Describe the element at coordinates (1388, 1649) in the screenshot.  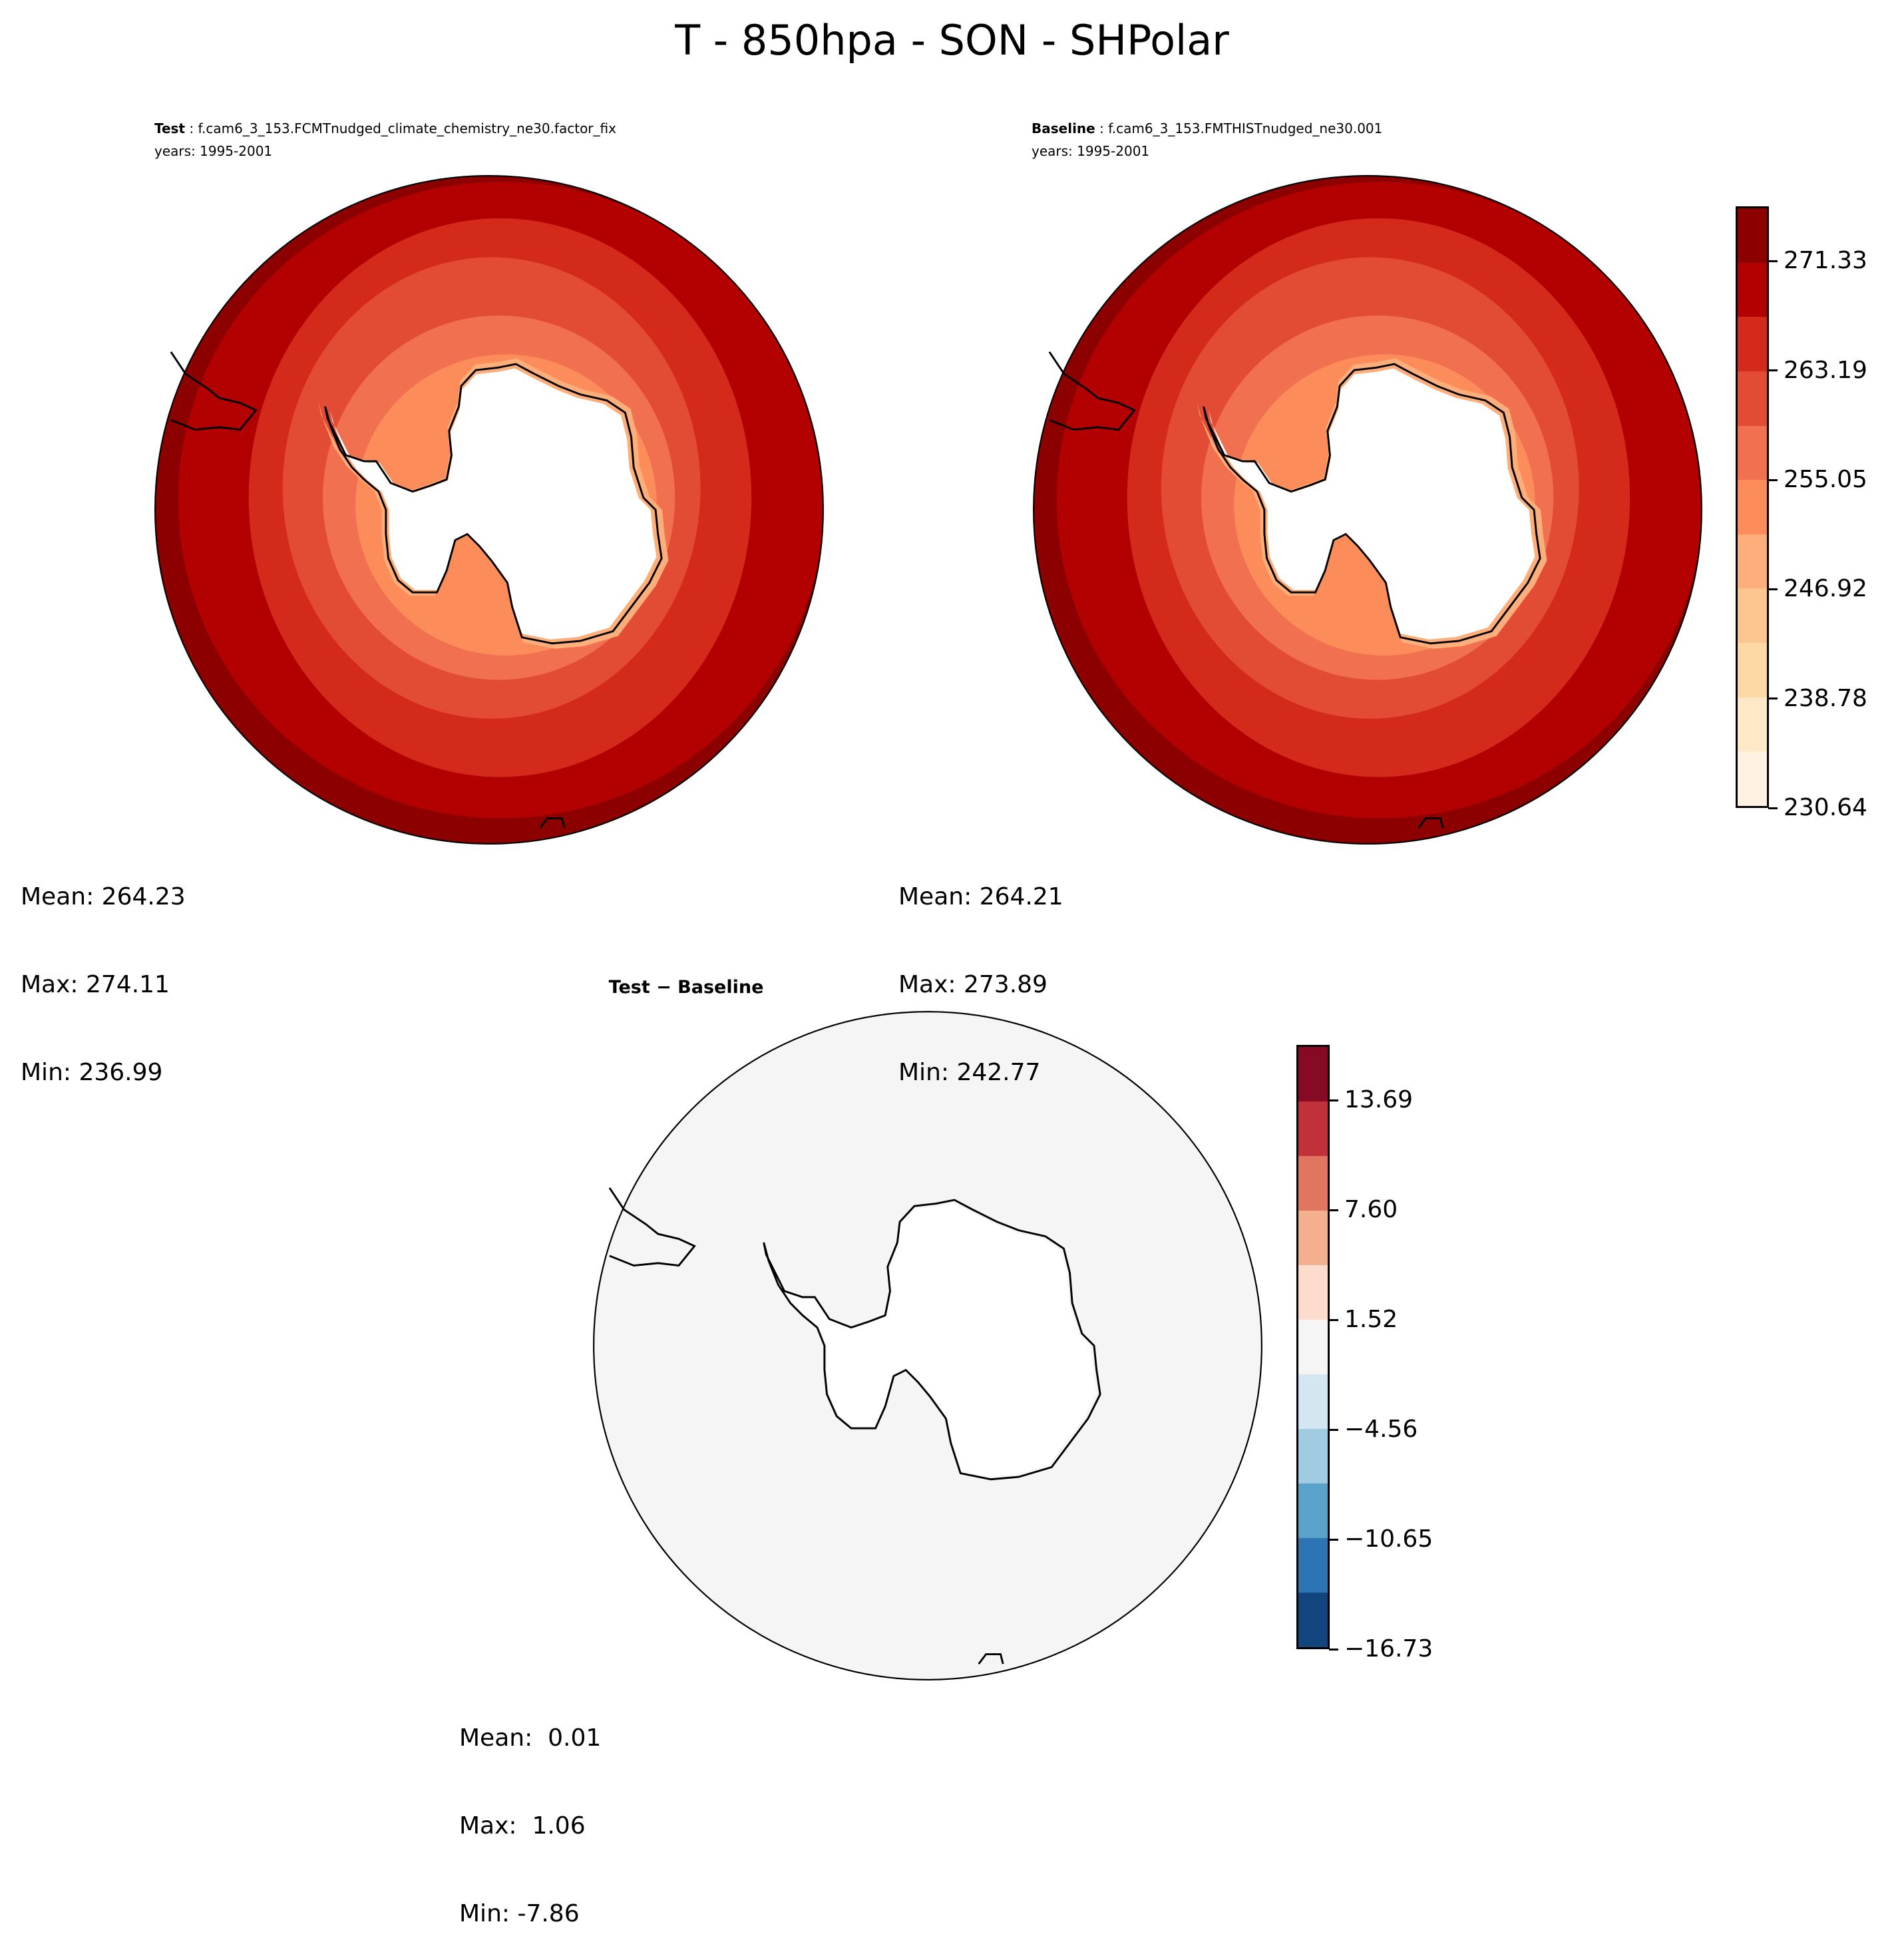
I see `diff-colorbar-tick-label: −16.73` at that location.